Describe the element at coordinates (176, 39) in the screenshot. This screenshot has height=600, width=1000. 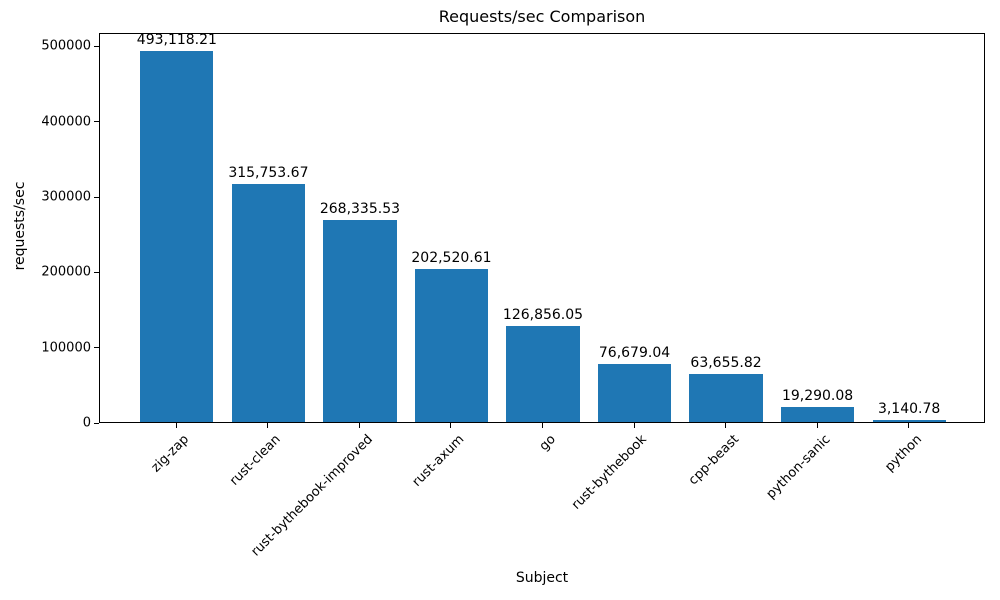
I see `bar-value-label: 493,118.21` at that location.